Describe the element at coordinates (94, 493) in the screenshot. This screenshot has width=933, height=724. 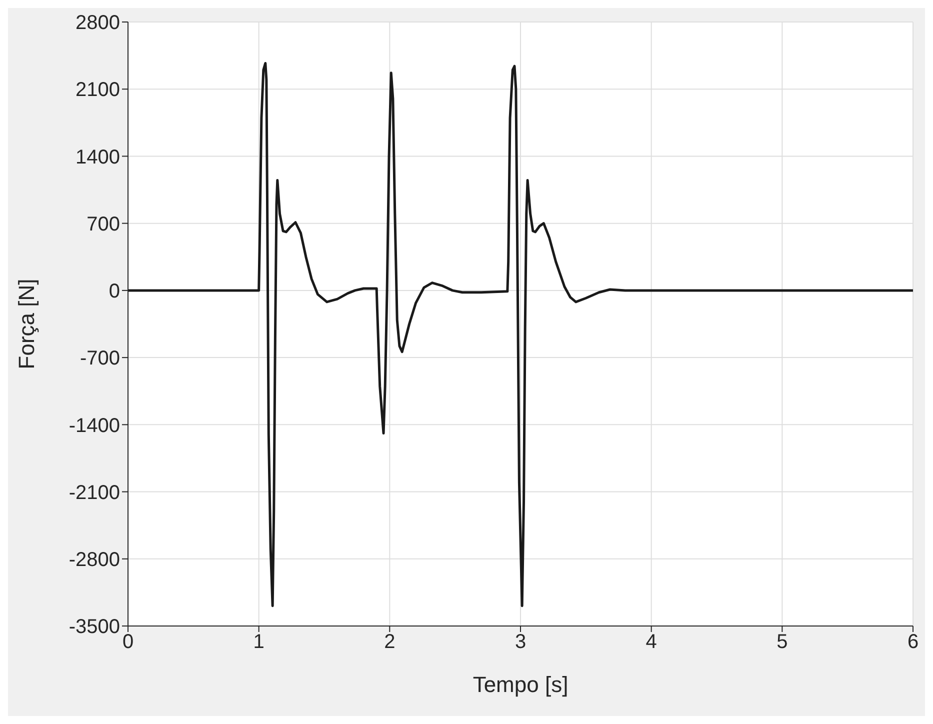
I see `y-tick-label: -2100` at that location.